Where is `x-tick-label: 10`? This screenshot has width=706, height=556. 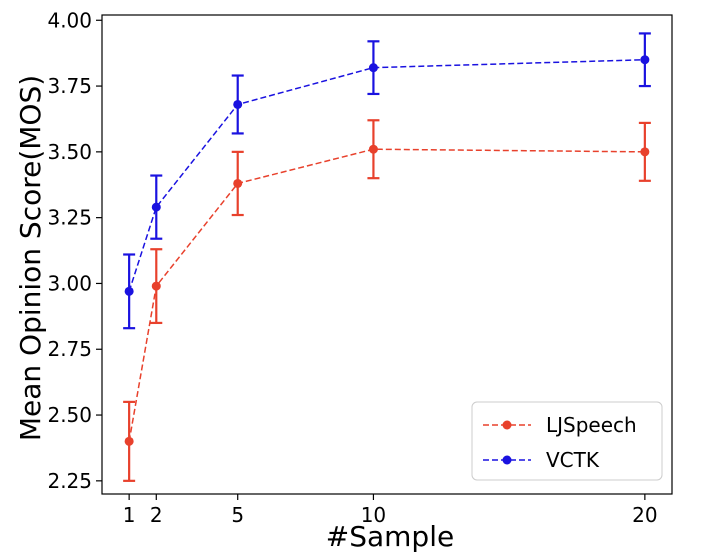 x-tick-label: 10 is located at coordinates (373, 515).